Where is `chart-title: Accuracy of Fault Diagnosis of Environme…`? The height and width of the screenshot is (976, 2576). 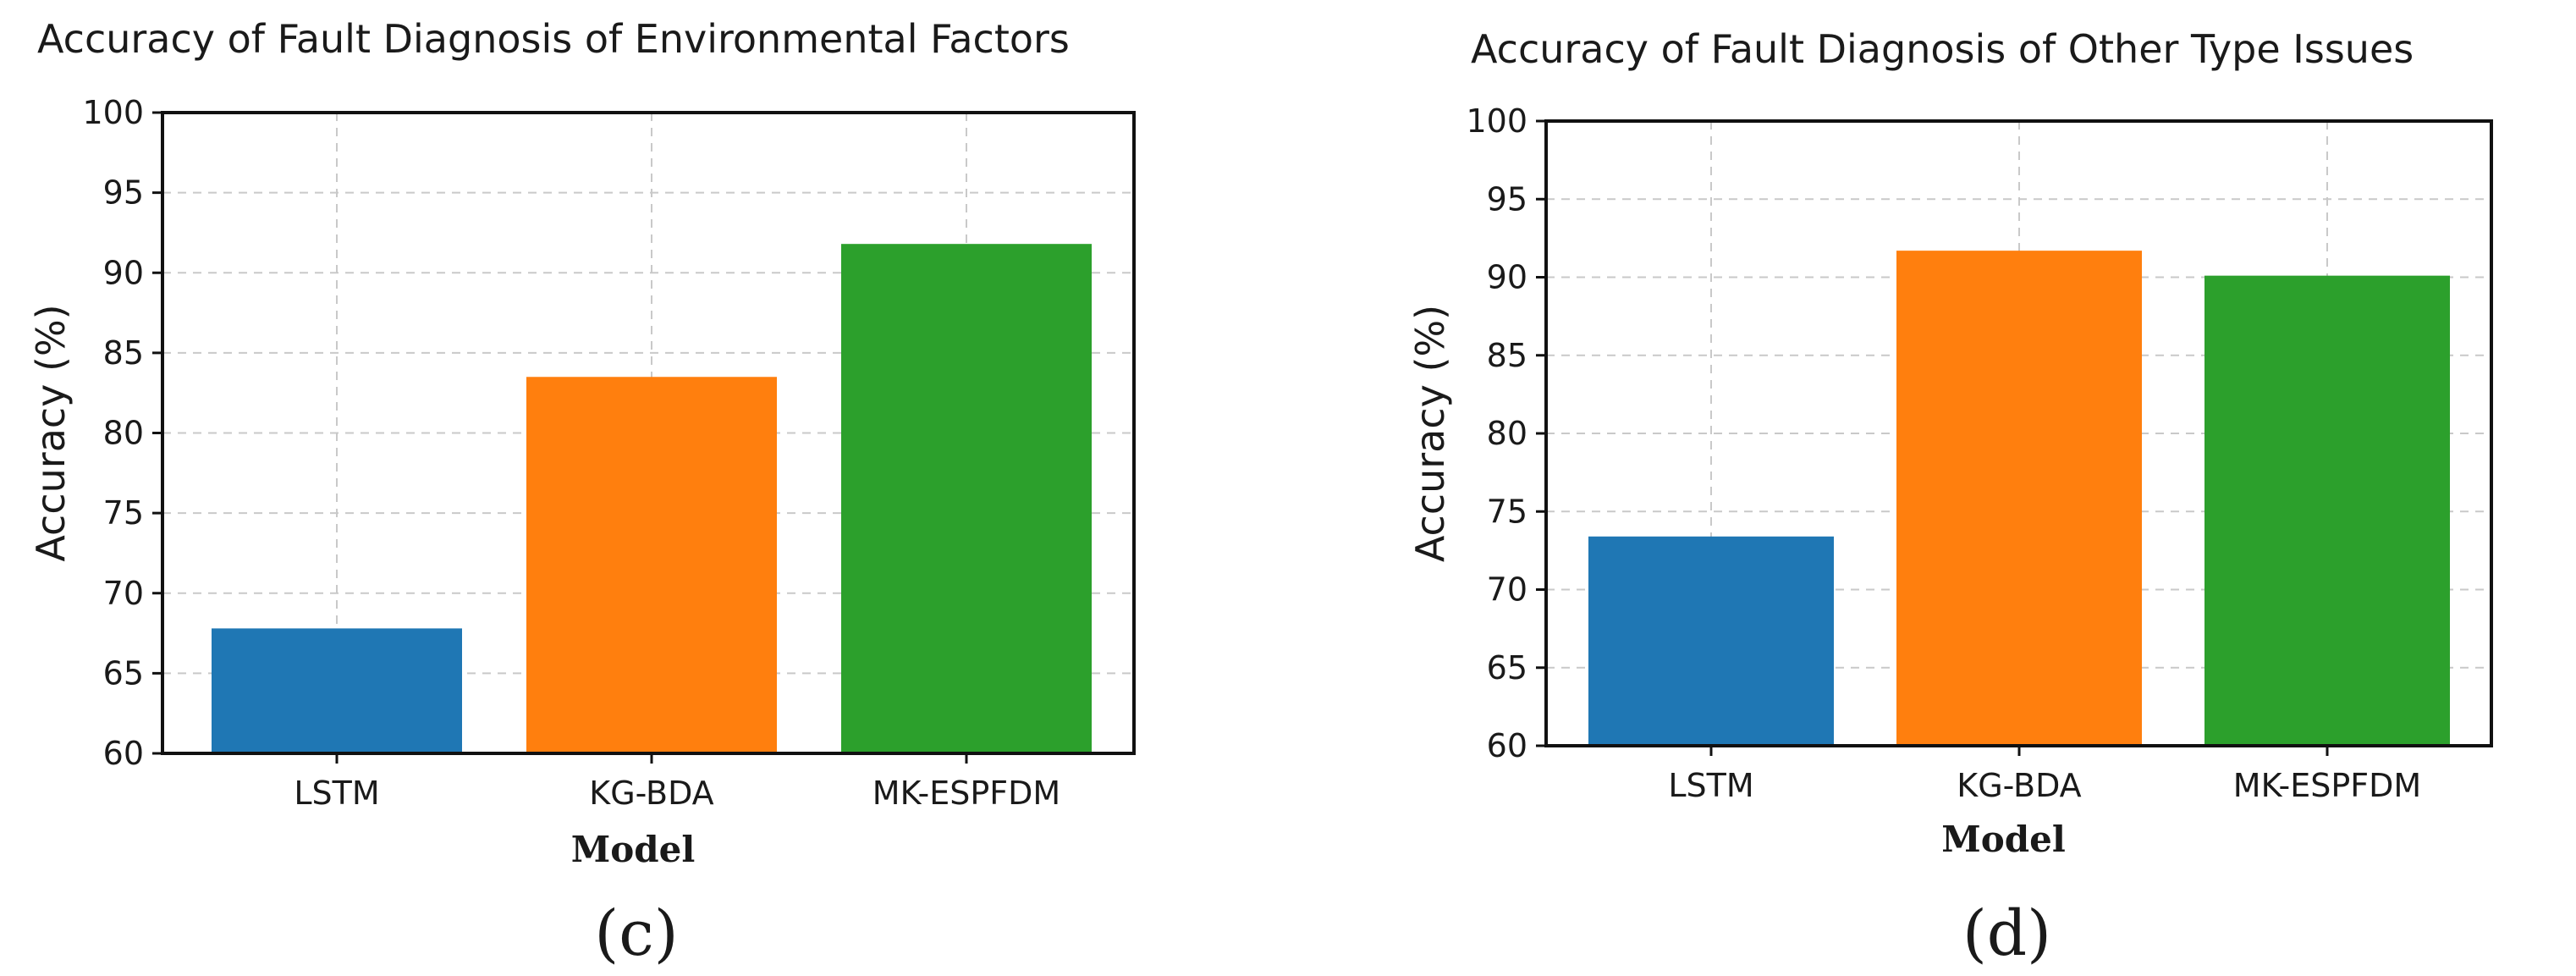
chart-title: Accuracy of Fault Diagnosis of Environme… is located at coordinates (553, 39).